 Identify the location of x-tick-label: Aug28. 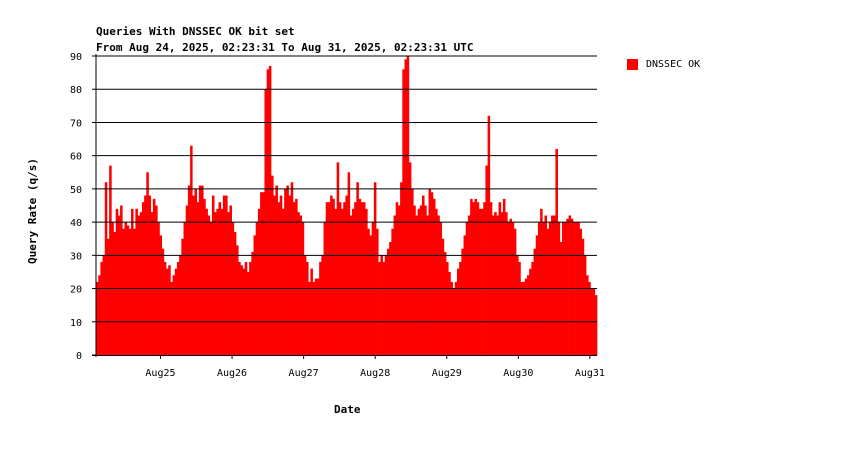
(375, 373).